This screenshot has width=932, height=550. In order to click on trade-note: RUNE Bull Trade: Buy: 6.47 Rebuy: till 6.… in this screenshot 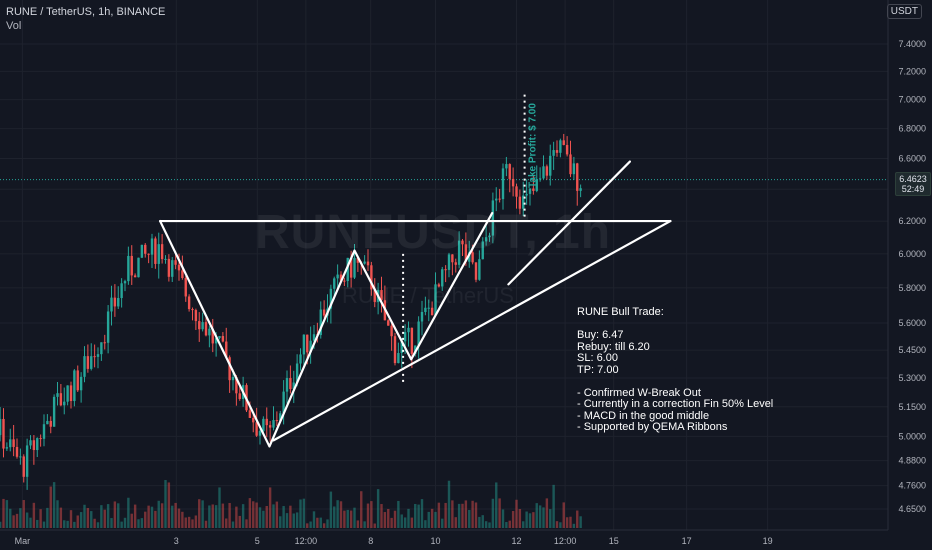, I will do `click(675, 370)`.